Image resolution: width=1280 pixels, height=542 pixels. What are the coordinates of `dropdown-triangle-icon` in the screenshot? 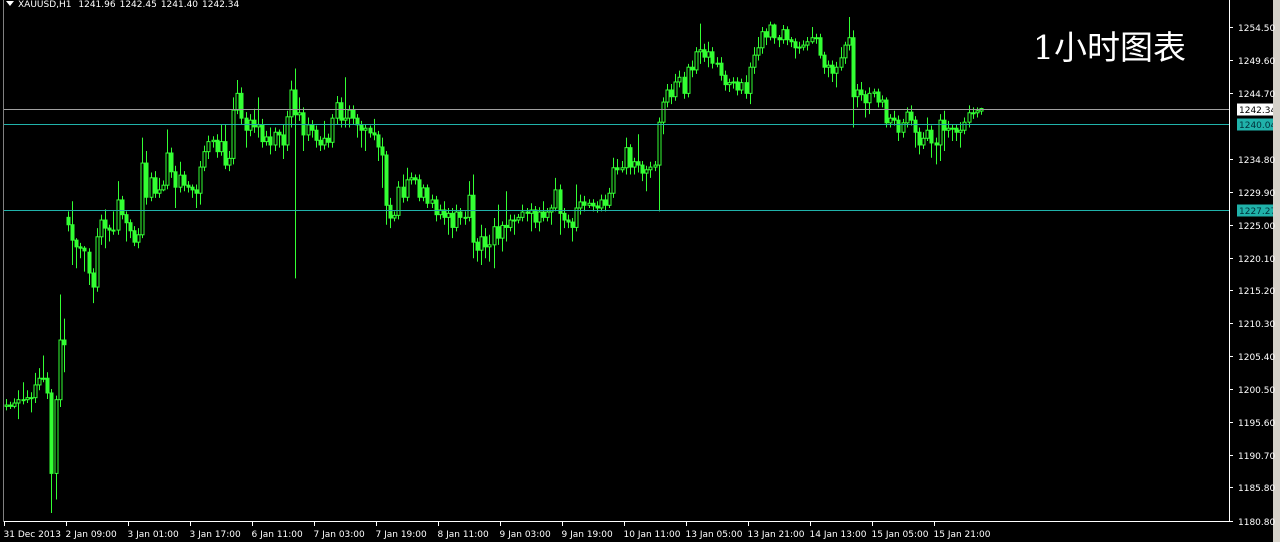 It's located at (10, 3).